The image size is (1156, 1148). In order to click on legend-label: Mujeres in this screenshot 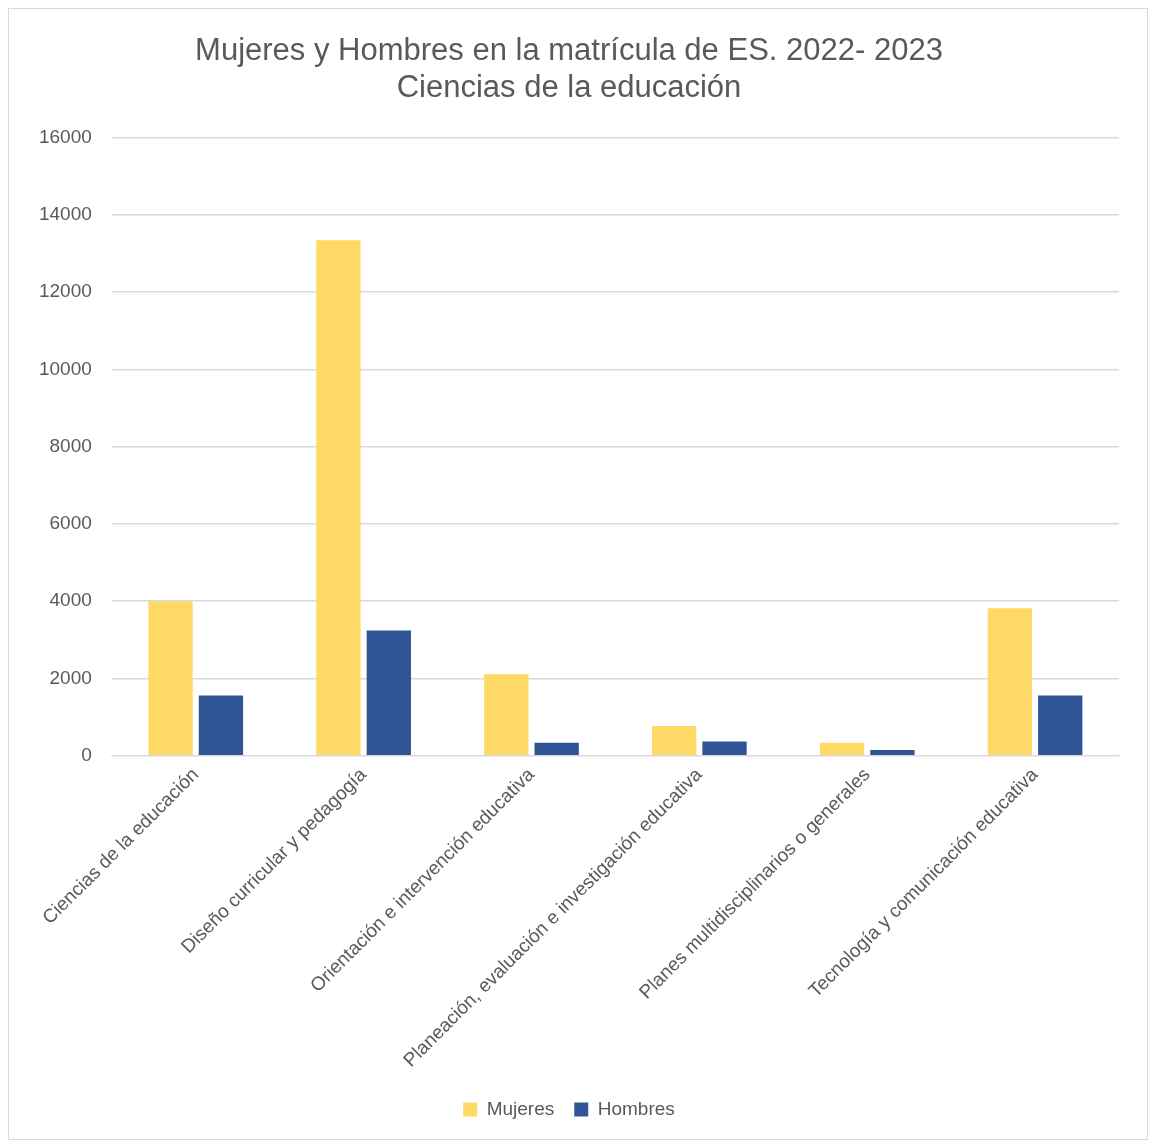, I will do `click(520, 1108)`.